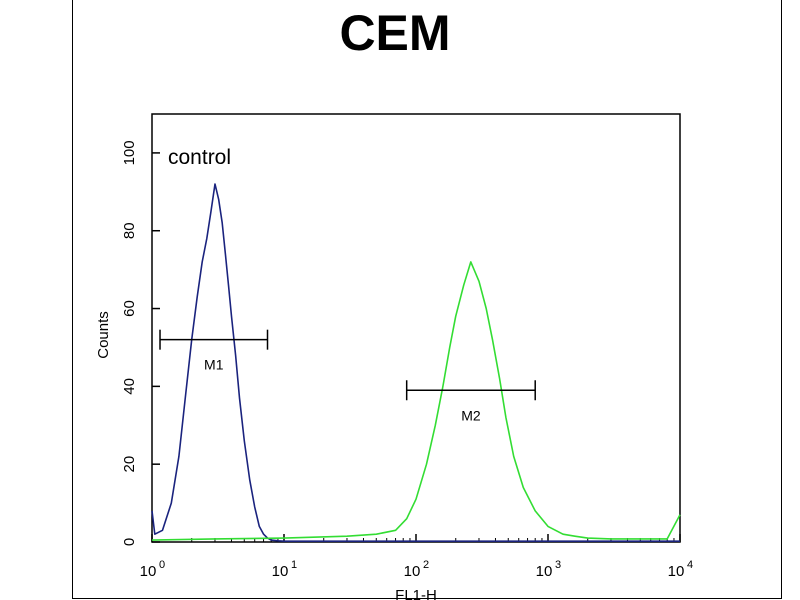  Describe the element at coordinates (558, 565) in the screenshot. I see `x-tick-exponent-1000: 3` at that location.